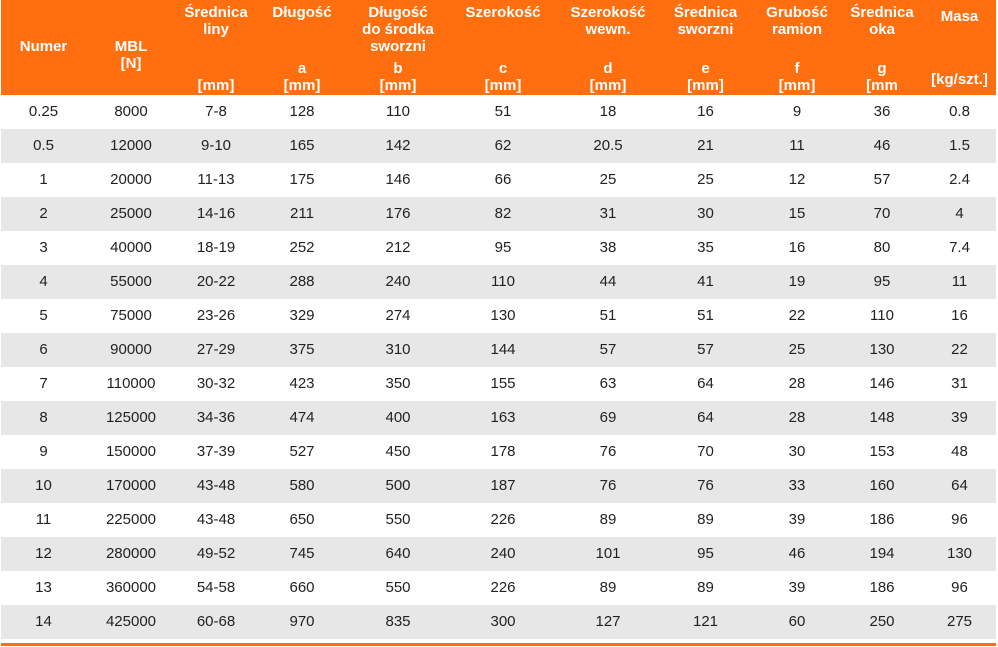  I want to click on table-cell: 7, so click(43, 384).